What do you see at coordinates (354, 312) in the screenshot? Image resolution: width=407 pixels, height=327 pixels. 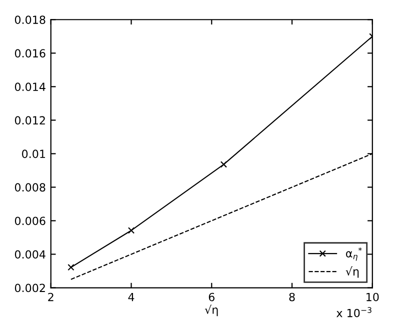 I see `text: x 10$^{−3}$` at bounding box center [354, 312].